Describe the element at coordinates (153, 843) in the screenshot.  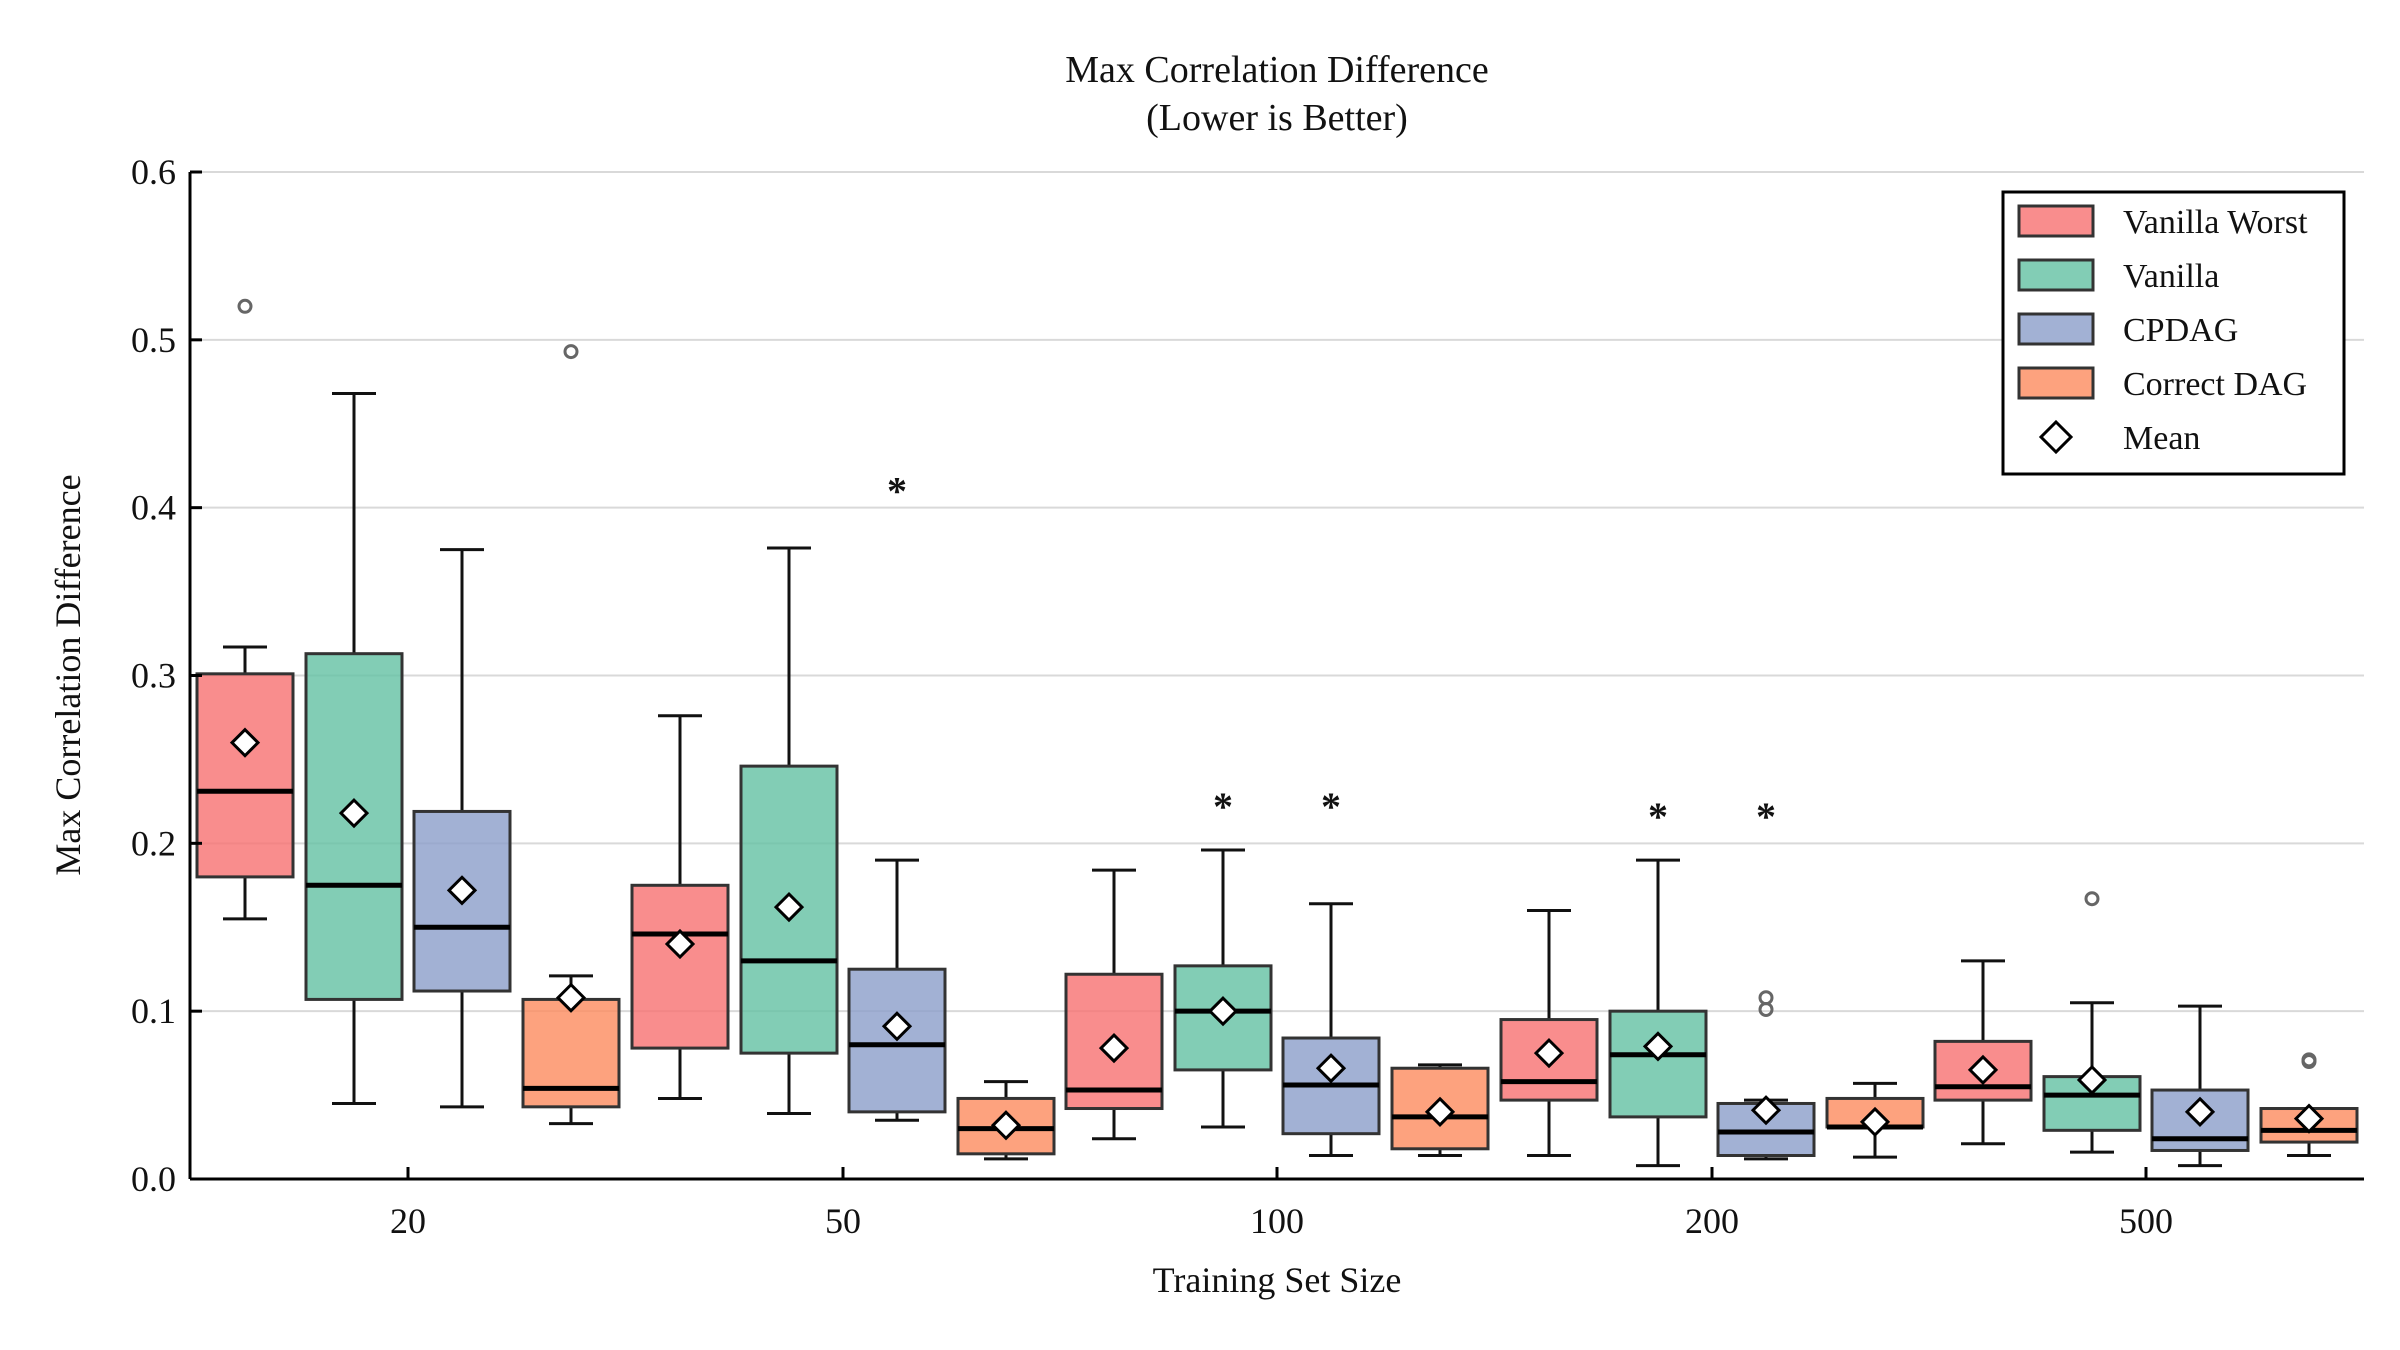
I see `y-tick-label: 0.2` at that location.